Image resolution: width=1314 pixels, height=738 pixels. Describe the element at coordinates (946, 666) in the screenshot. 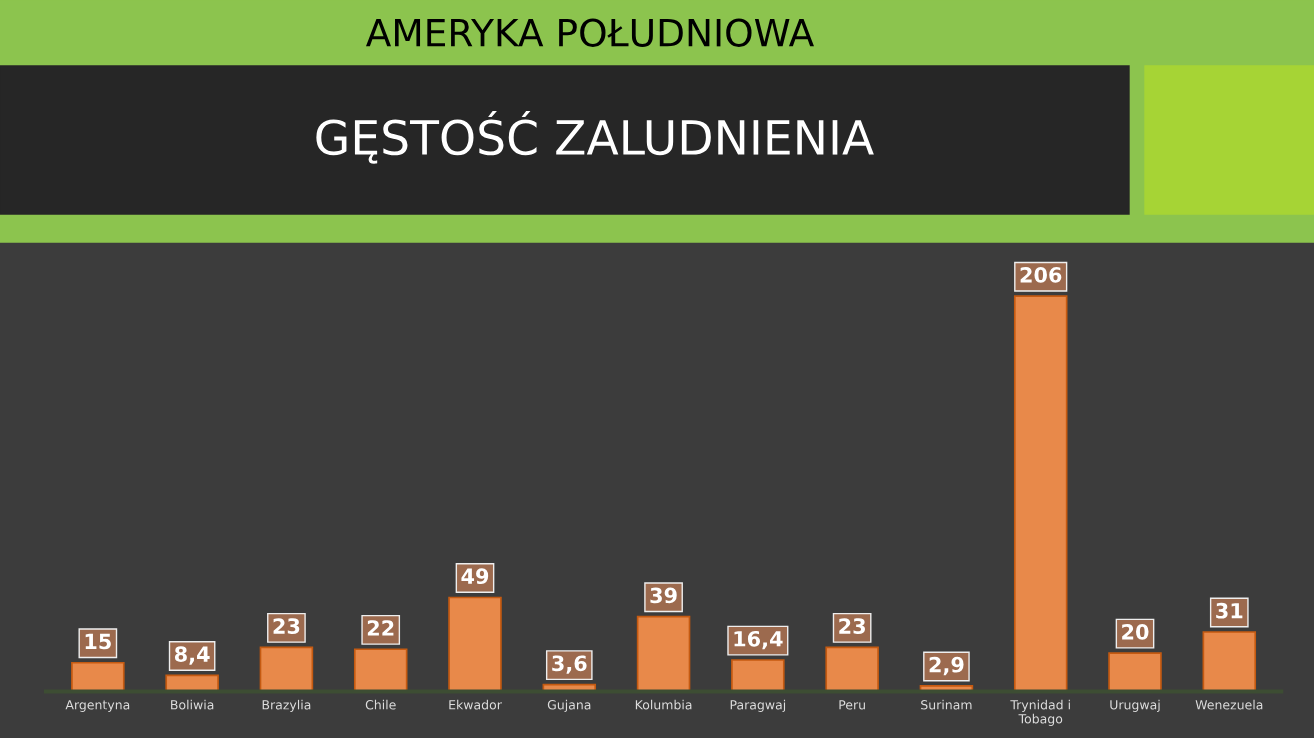

I see `data-label: 2,9` at that location.